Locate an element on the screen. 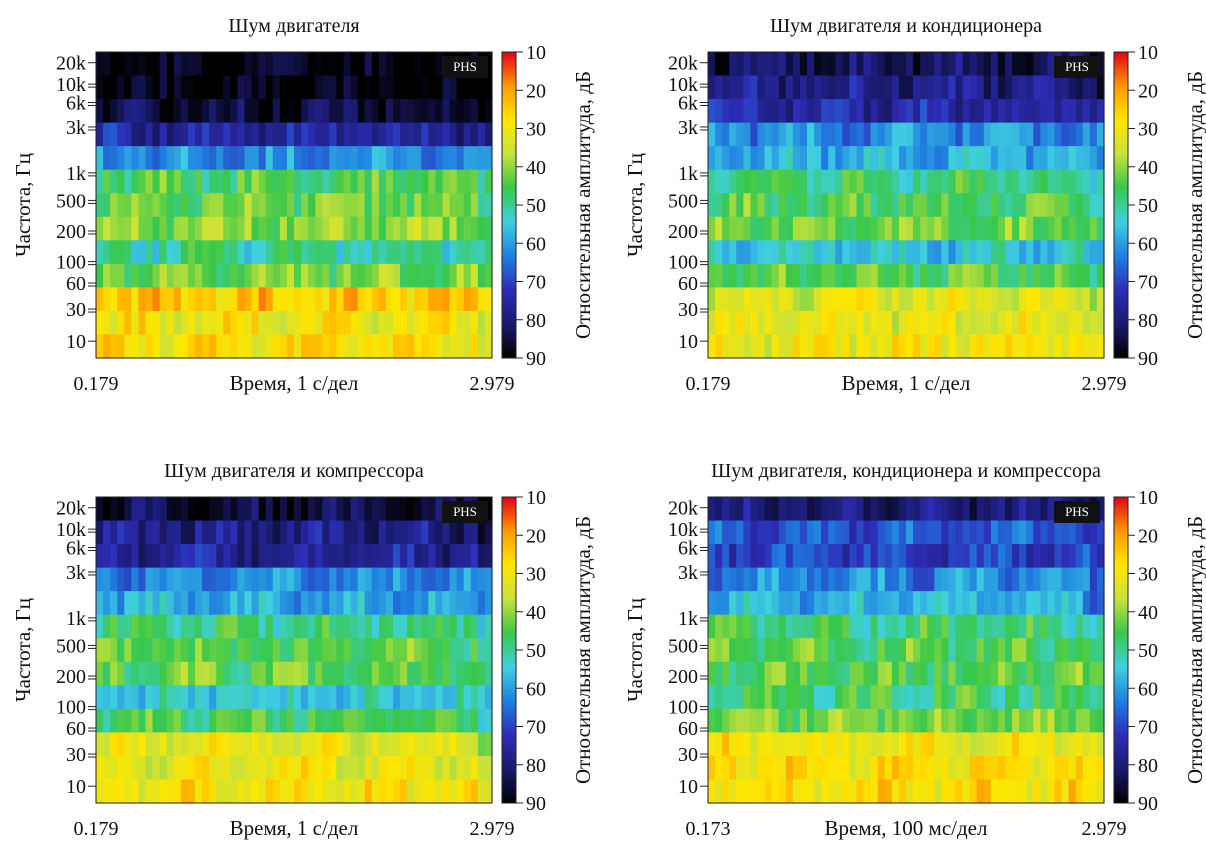 This screenshot has width=1206, height=862. phs-badge is located at coordinates (1077, 67).